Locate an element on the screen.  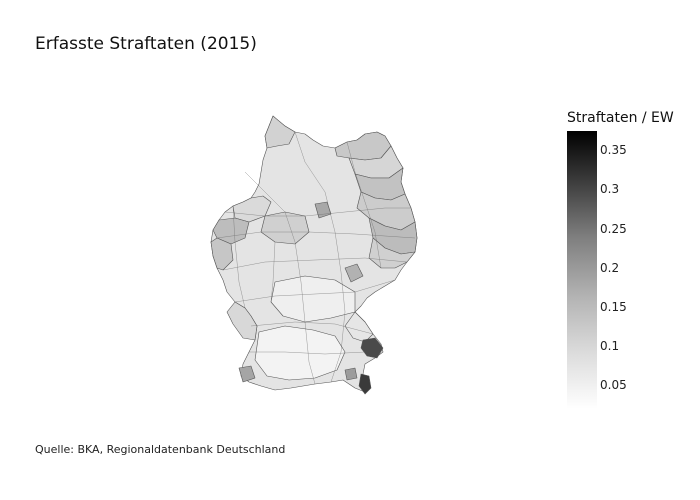
colorbar-tick: 0.2 is located at coordinates (610, 268).